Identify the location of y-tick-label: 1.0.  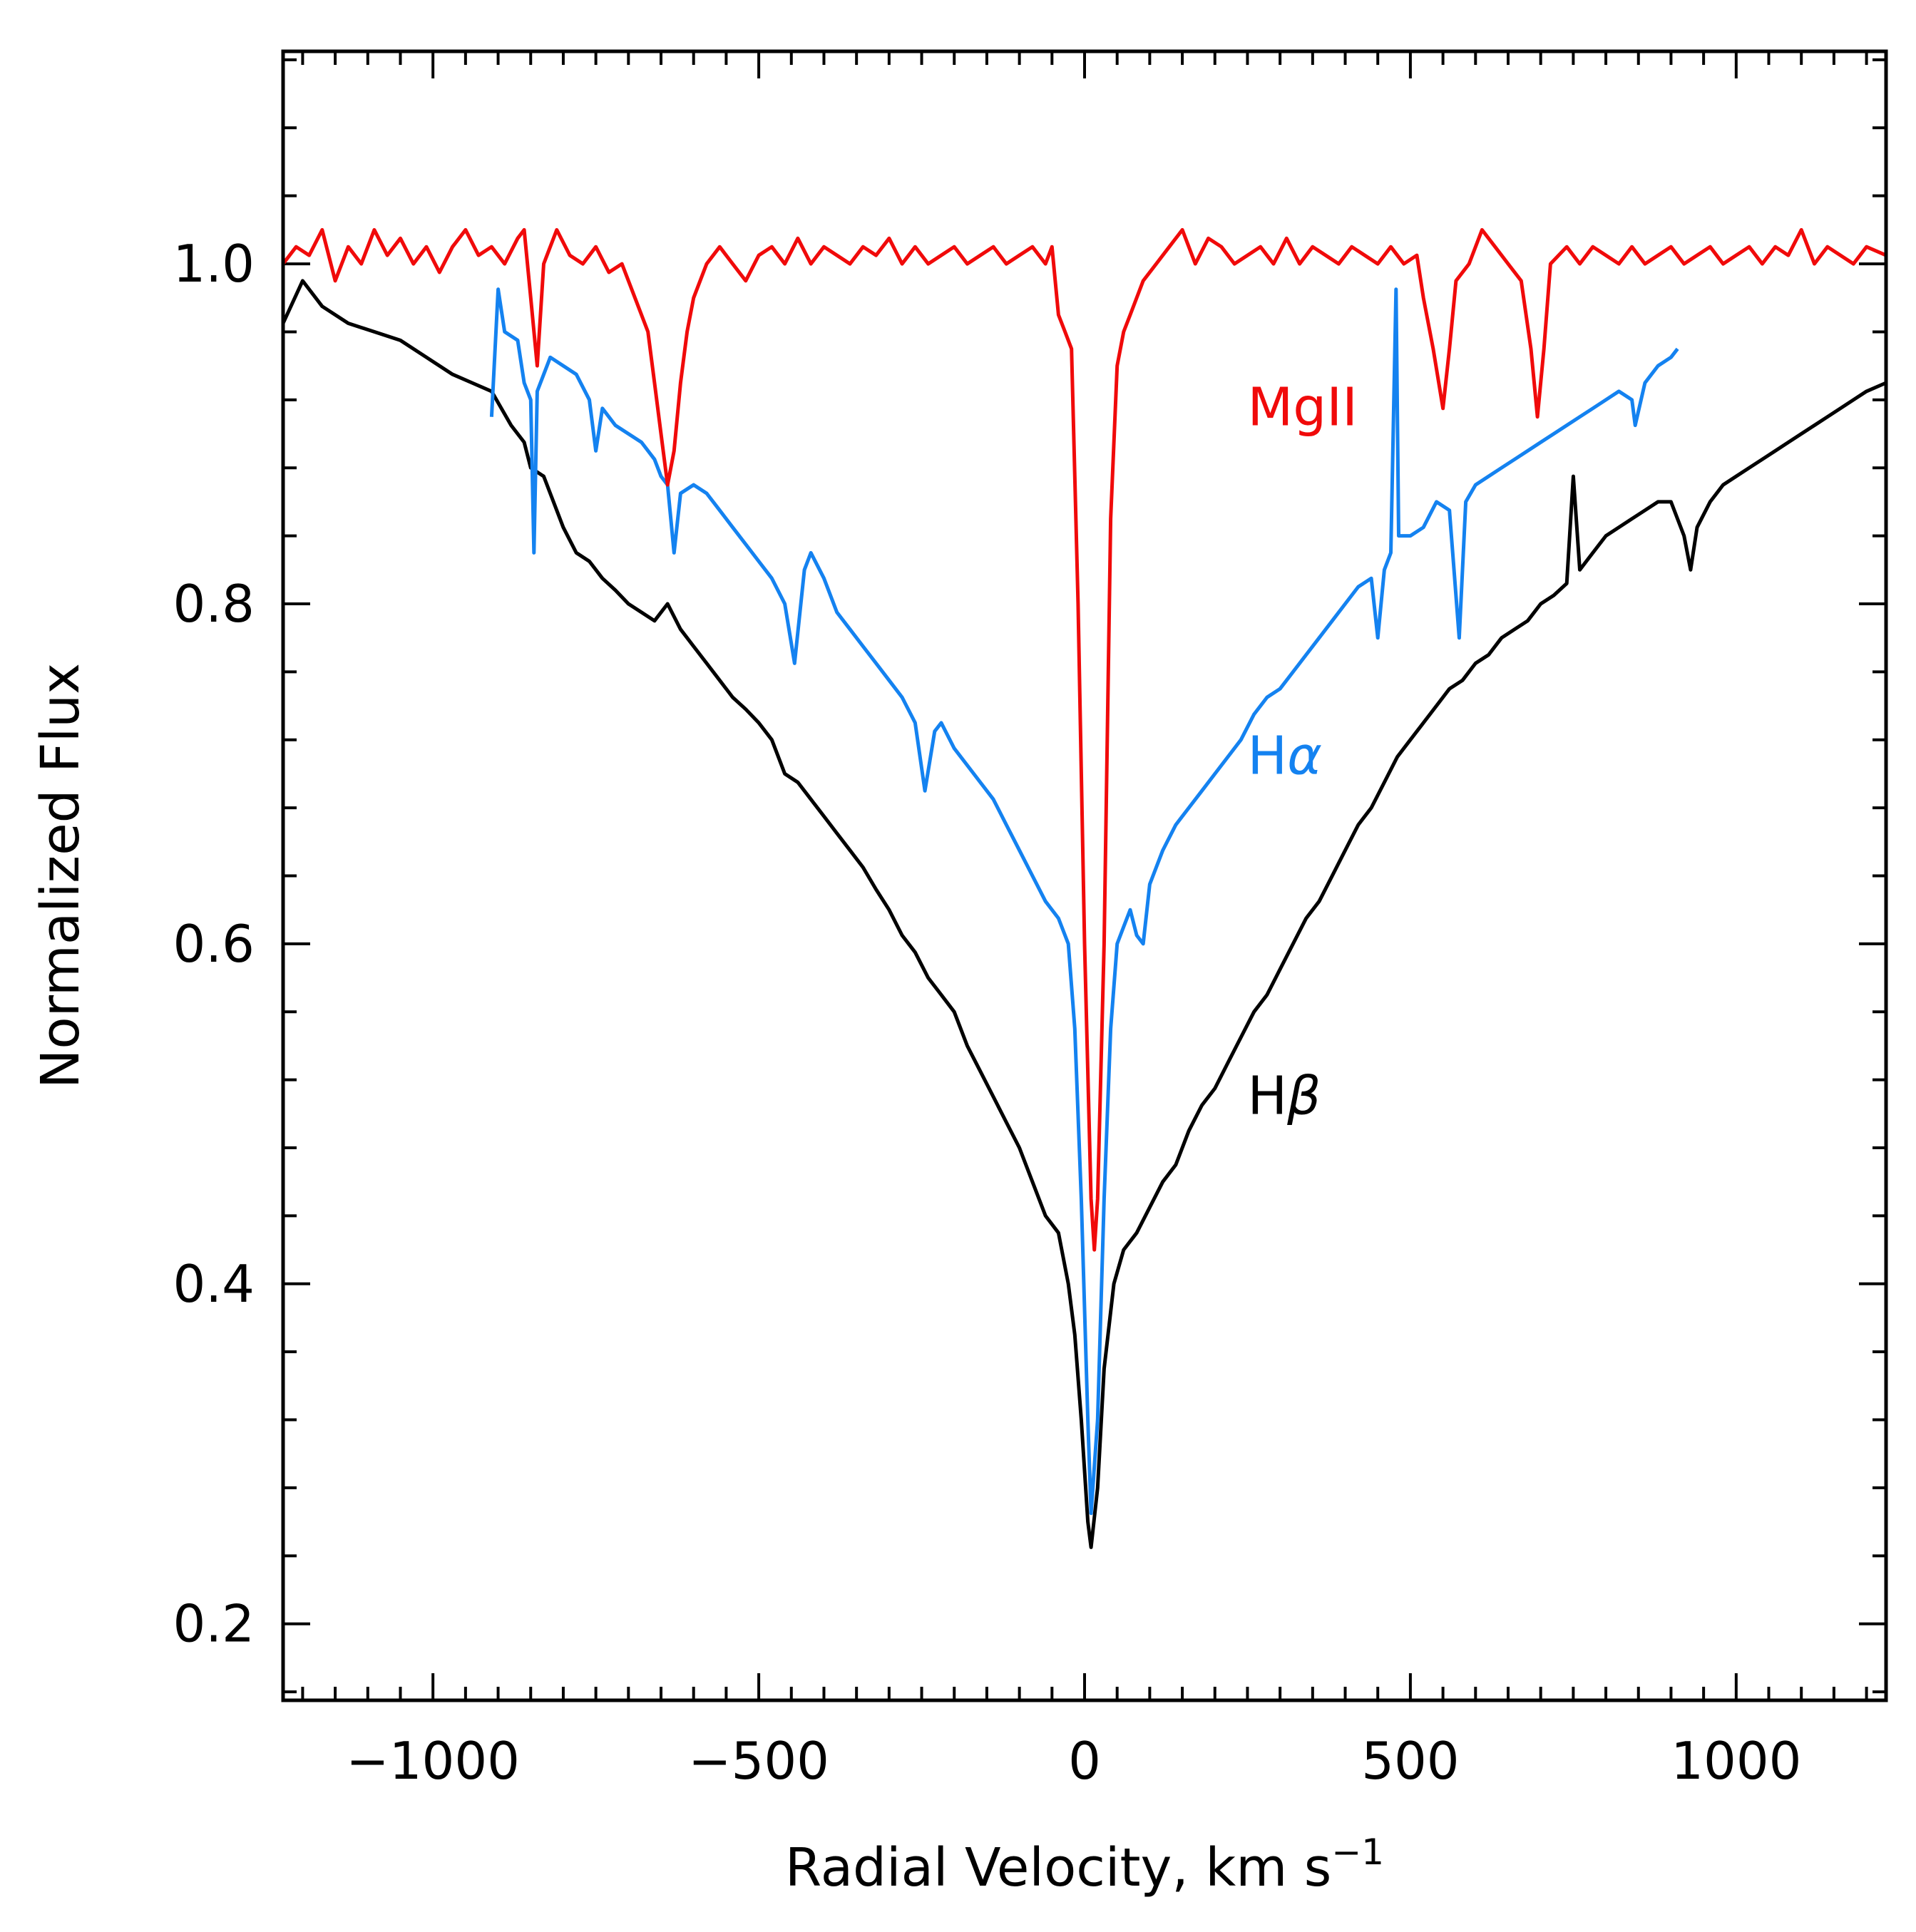
(214, 264).